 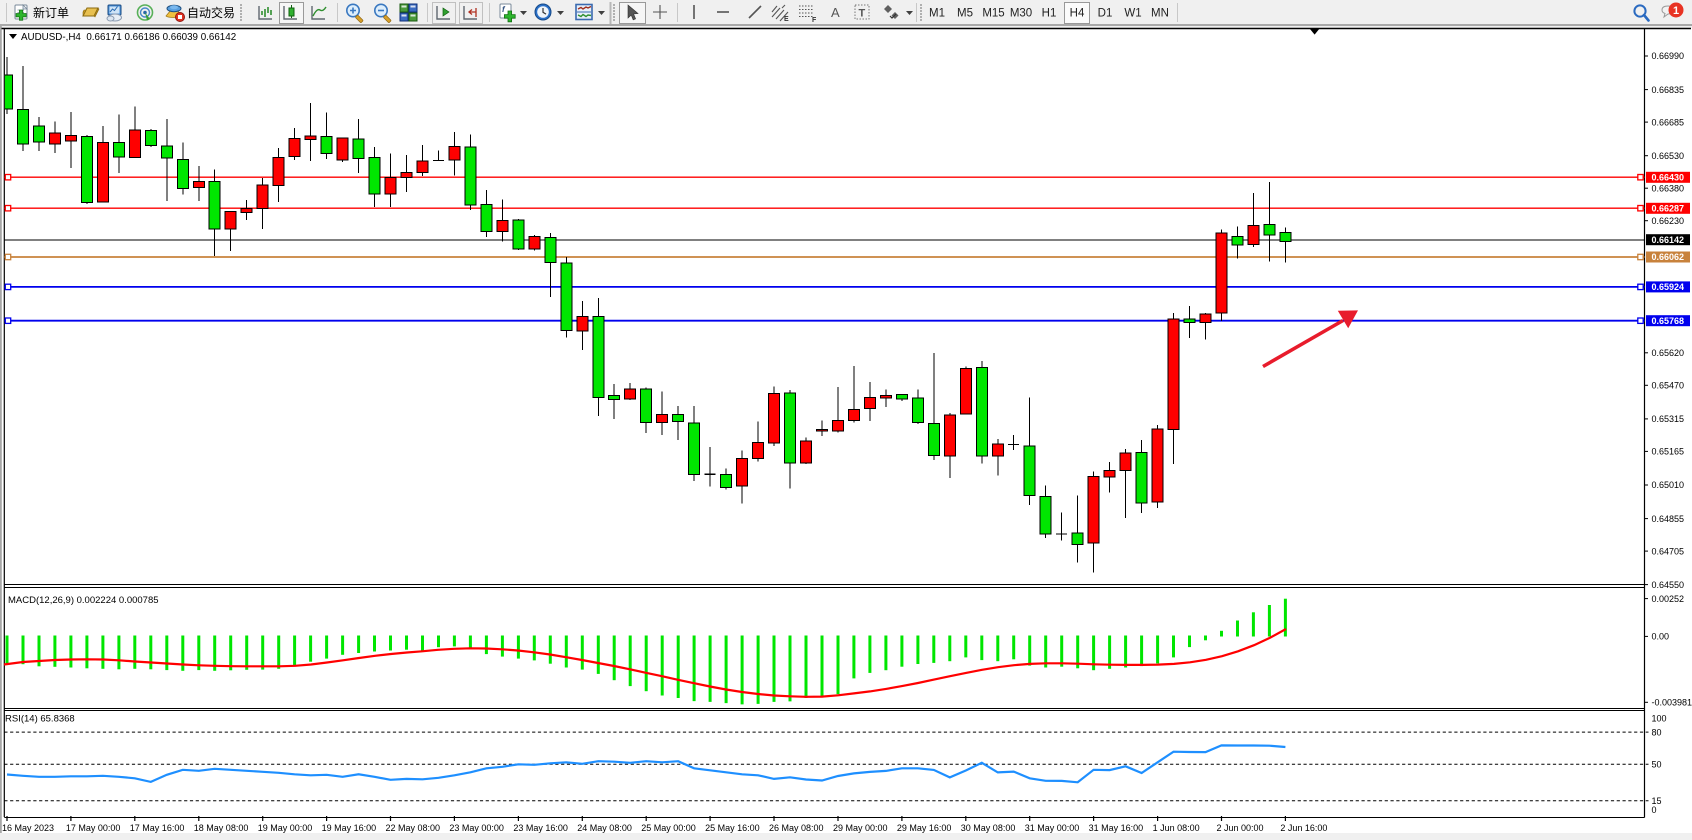 What do you see at coordinates (1049, 14) in the screenshot?
I see `svg-text: H1` at bounding box center [1049, 14].